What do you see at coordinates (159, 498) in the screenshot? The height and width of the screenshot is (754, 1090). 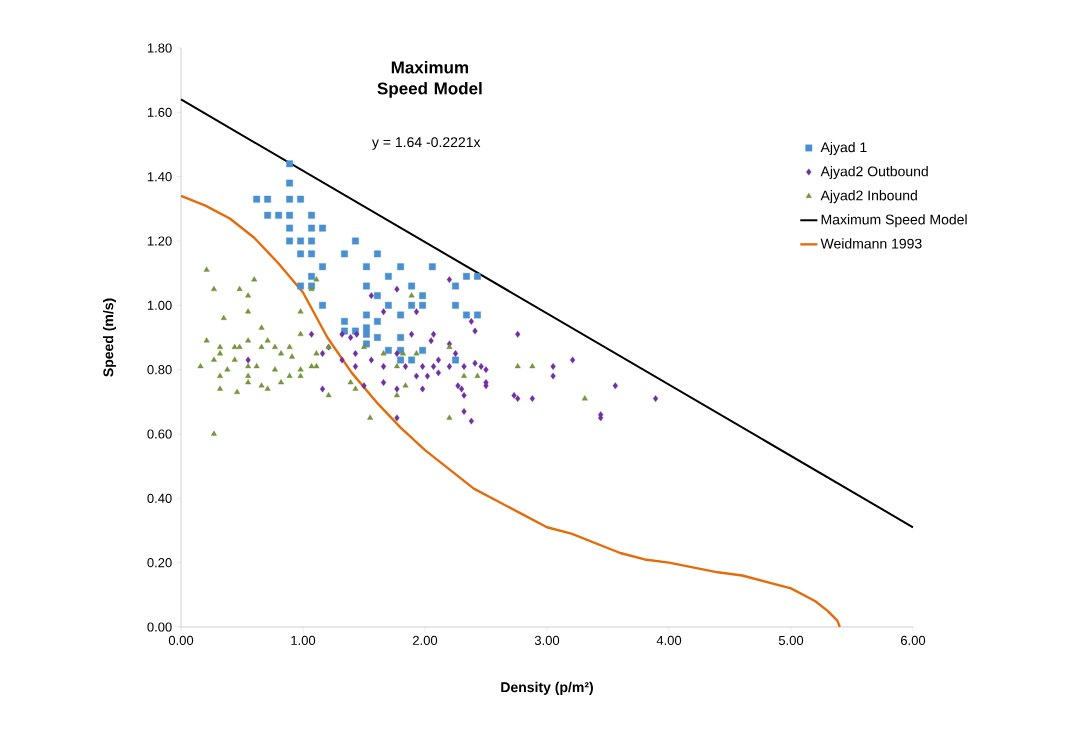 I see `y-tick-label: 0.40` at bounding box center [159, 498].